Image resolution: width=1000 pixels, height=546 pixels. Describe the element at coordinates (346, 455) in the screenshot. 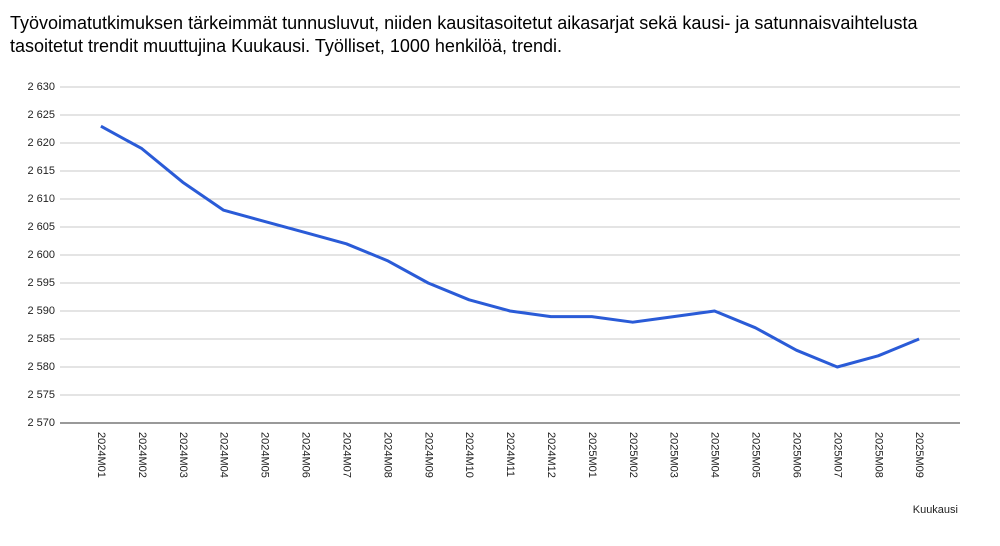

I see `x-tick-label: 2024M07` at that location.